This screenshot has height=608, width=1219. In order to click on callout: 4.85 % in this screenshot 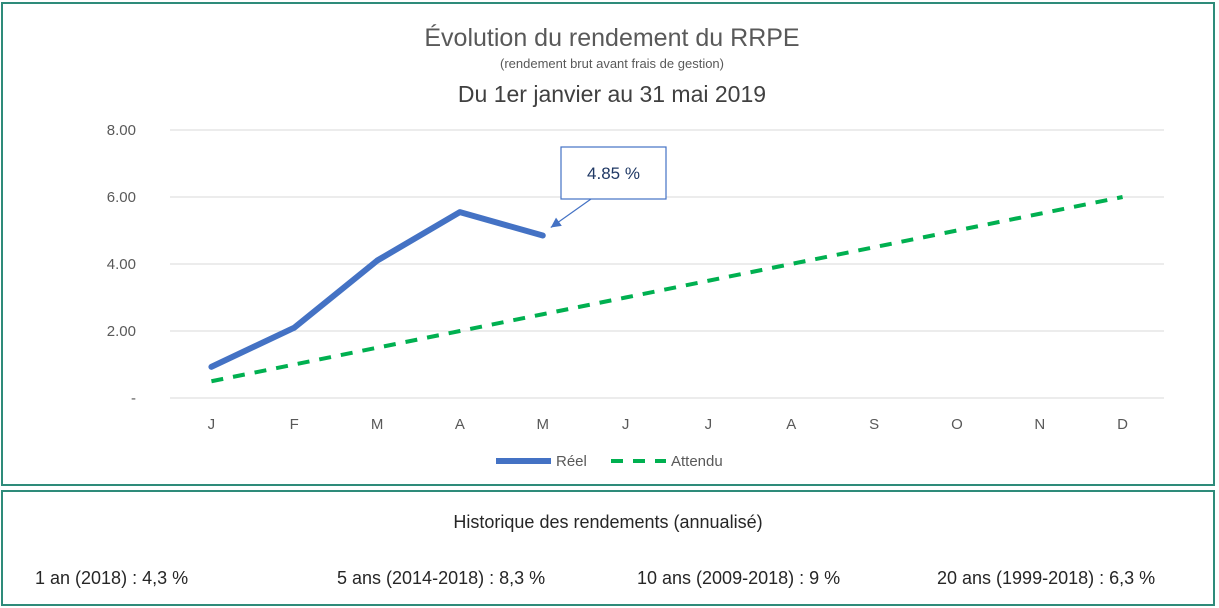, I will do `click(608, 187)`.